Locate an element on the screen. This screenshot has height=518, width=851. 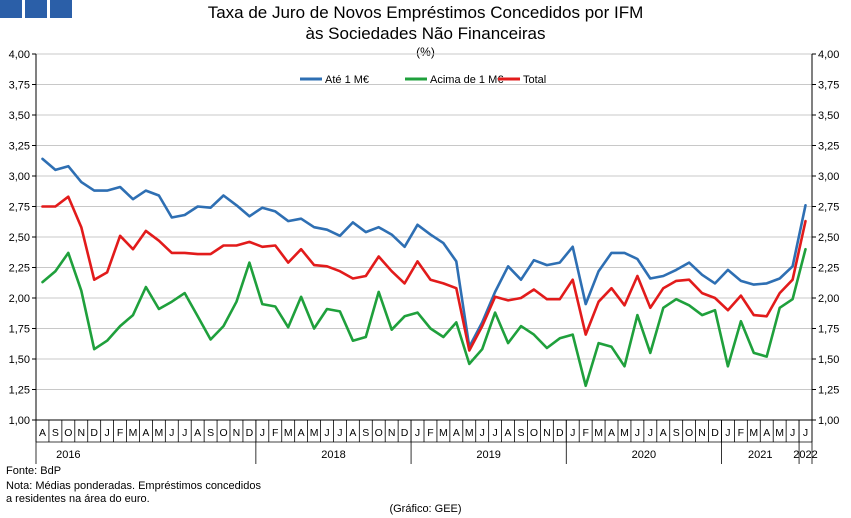
y-tick-label-left: 2,00 is located at coordinates (19, 299).